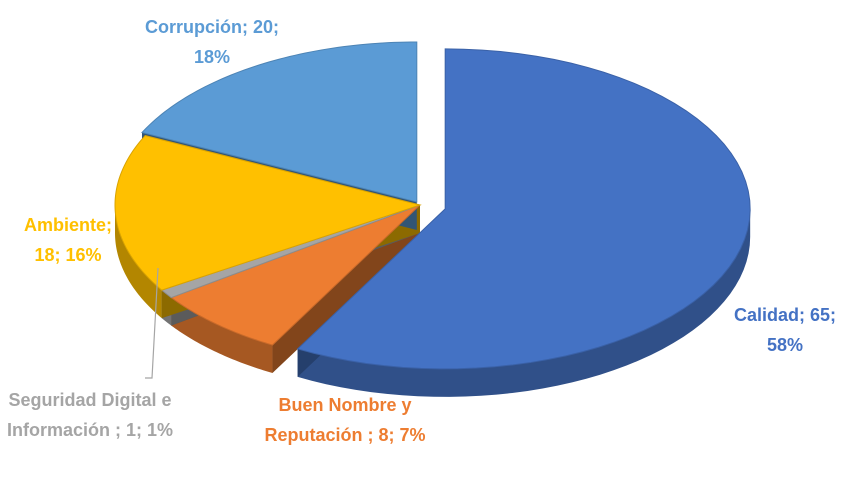 The height and width of the screenshot is (485, 850). I want to click on data-label: Seguridad Digital e Información ; 1; 1%, so click(90, 415).